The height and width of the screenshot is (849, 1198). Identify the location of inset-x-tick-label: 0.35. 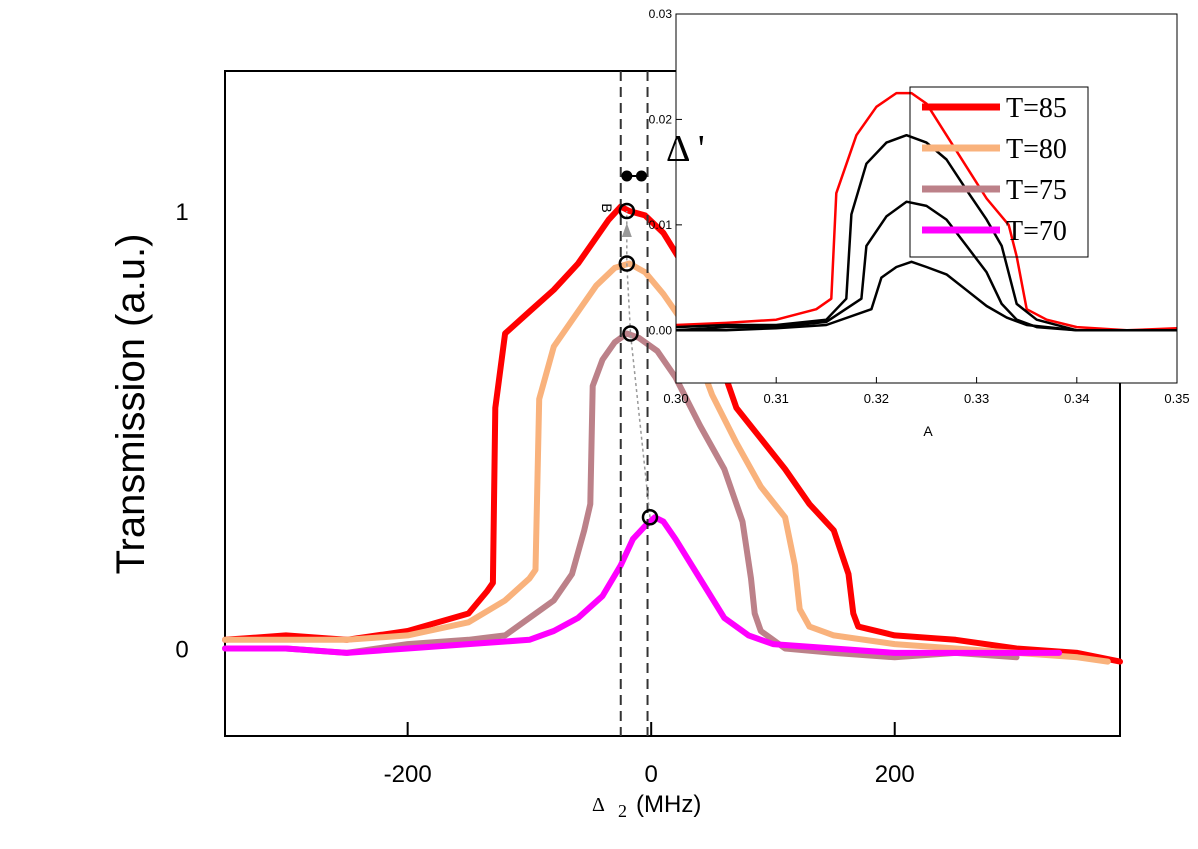
(1176, 398).